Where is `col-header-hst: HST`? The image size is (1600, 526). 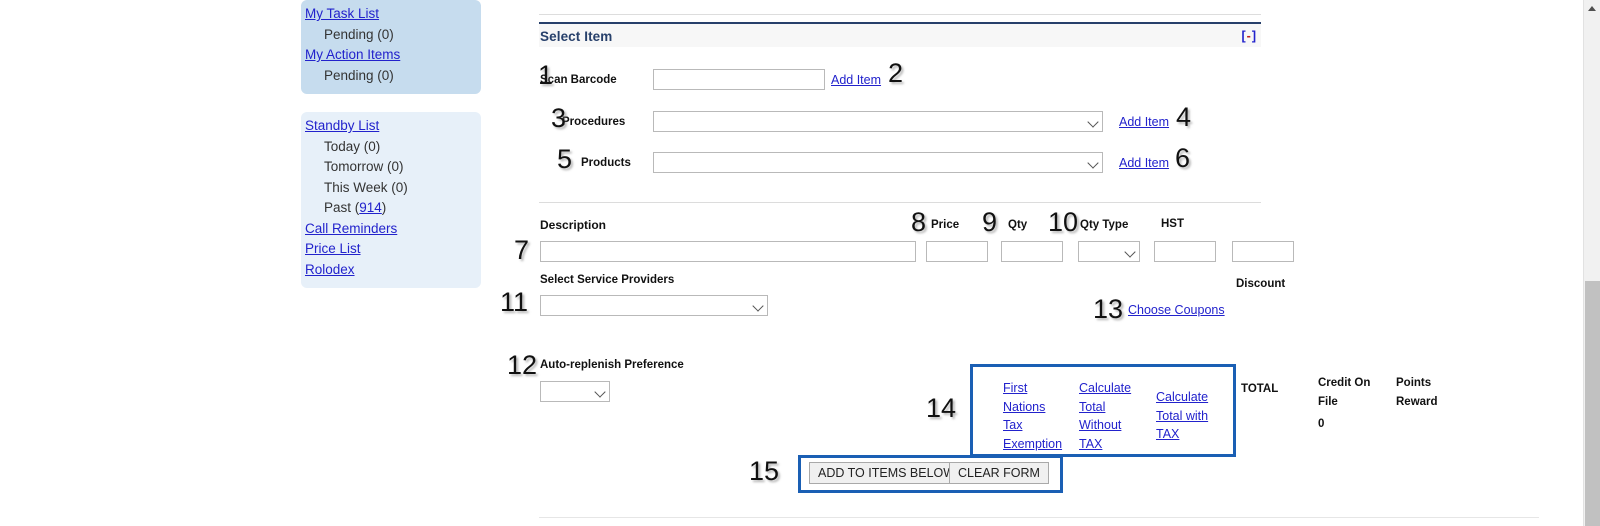 col-header-hst: HST is located at coordinates (1172, 224).